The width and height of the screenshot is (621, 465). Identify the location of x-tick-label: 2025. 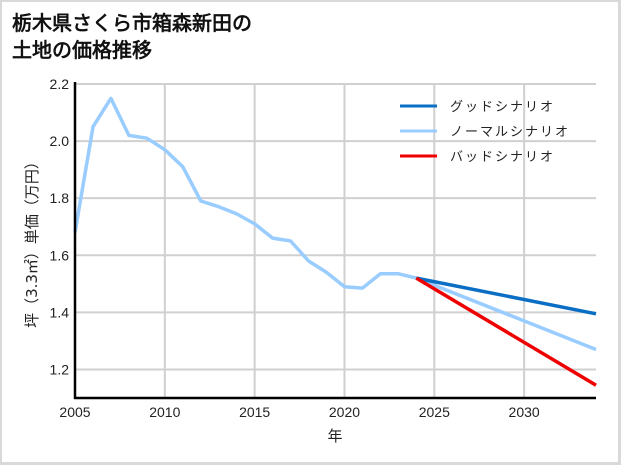
(434, 412).